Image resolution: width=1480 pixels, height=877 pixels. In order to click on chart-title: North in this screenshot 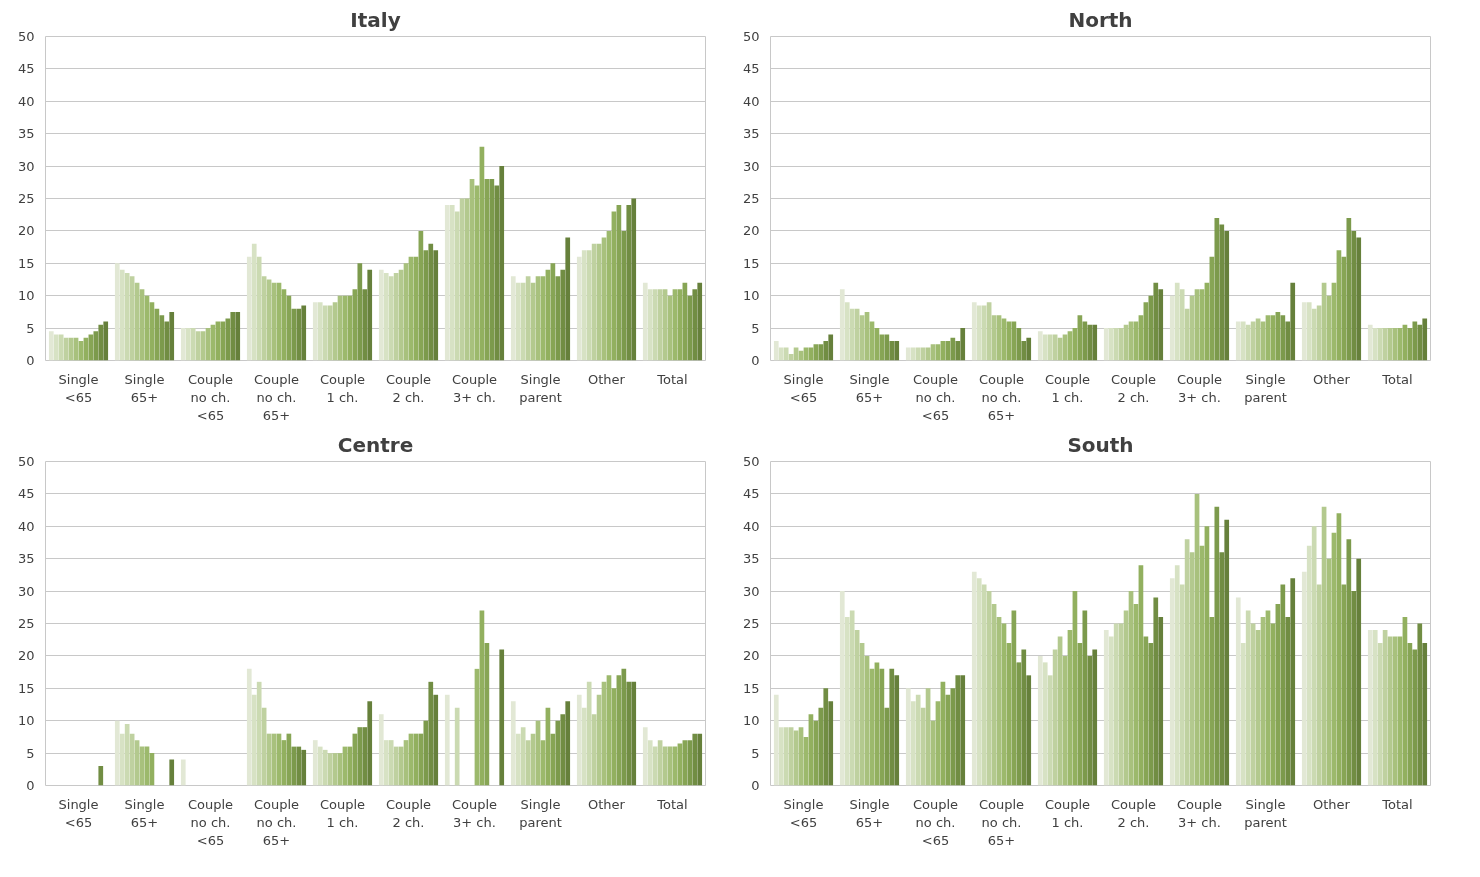, I will do `click(1100, 19)`.